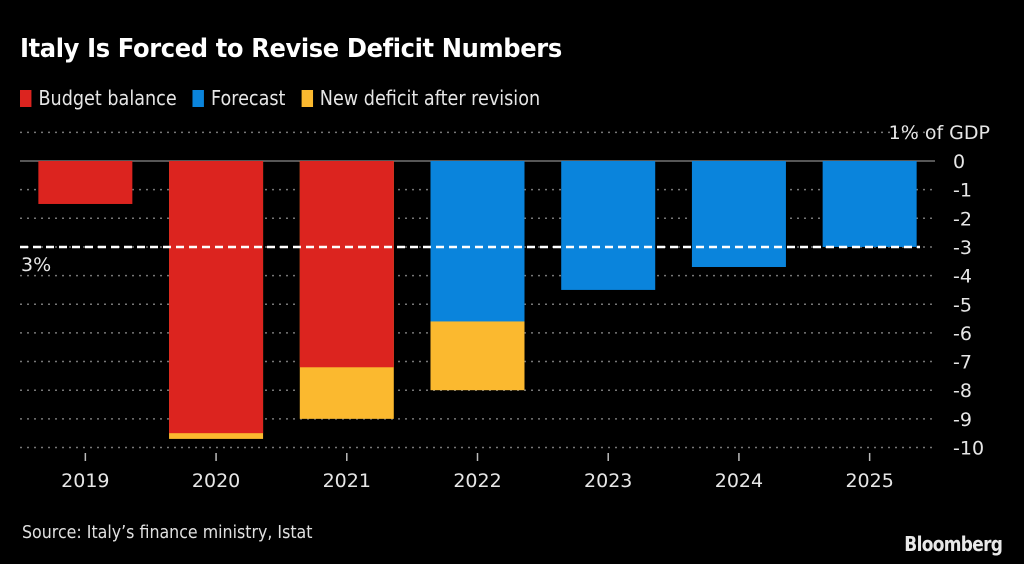 The height and width of the screenshot is (564, 1024). What do you see at coordinates (477, 241) in the screenshot?
I see `bar-forecast-2022` at bounding box center [477, 241].